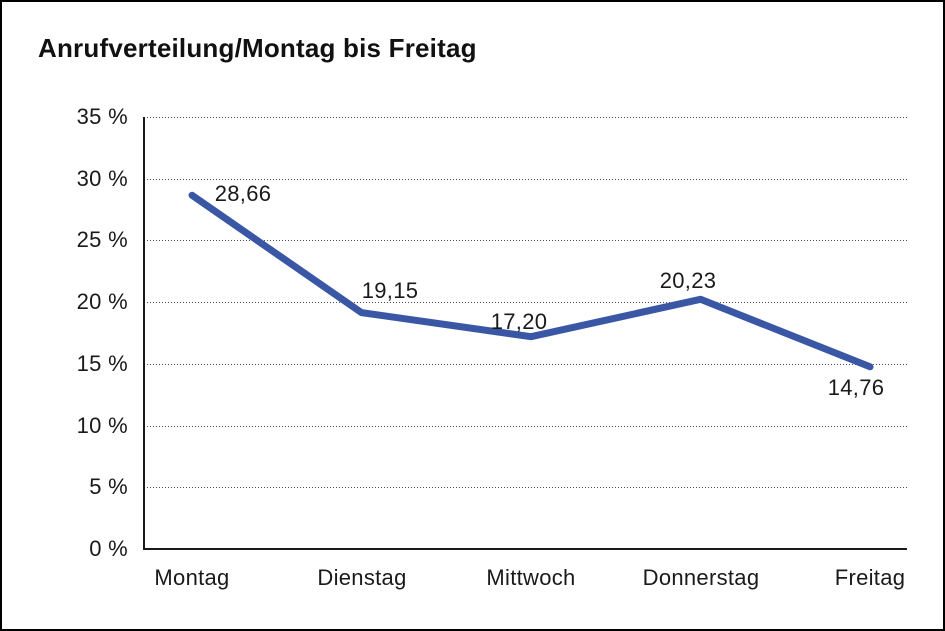 The width and height of the screenshot is (945, 631). What do you see at coordinates (257, 48) in the screenshot?
I see `chart-title: Anrufverteilung/Montag bis Freitag` at bounding box center [257, 48].